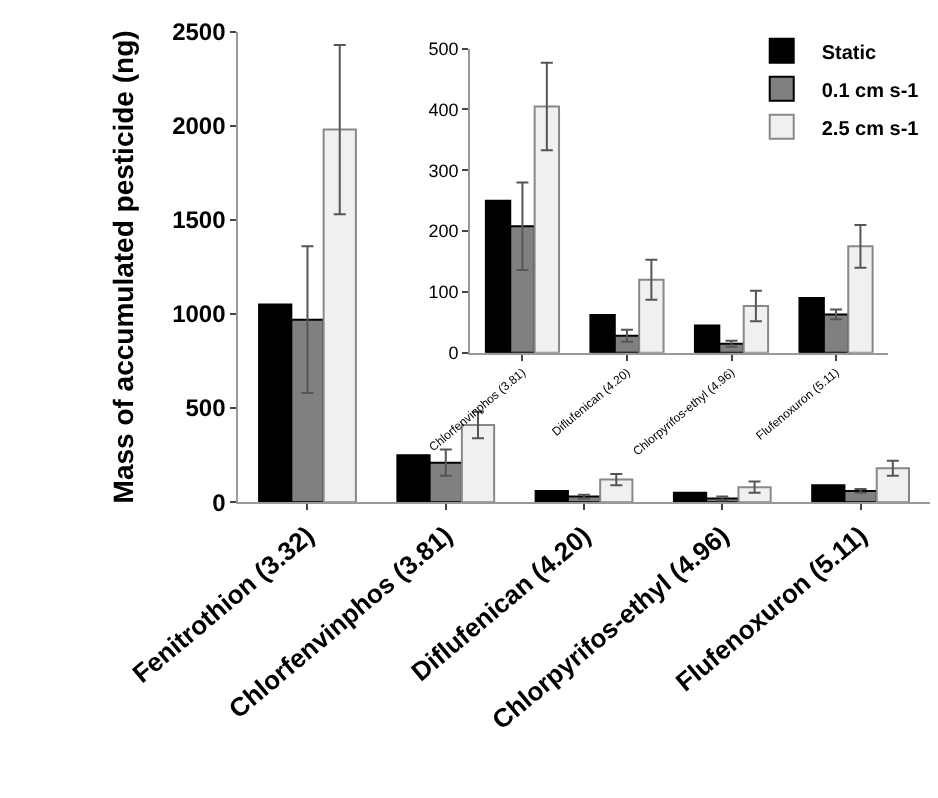 The width and height of the screenshot is (938, 798). Describe the element at coordinates (443, 170) in the screenshot. I see `y-tick-label: 300` at that location.